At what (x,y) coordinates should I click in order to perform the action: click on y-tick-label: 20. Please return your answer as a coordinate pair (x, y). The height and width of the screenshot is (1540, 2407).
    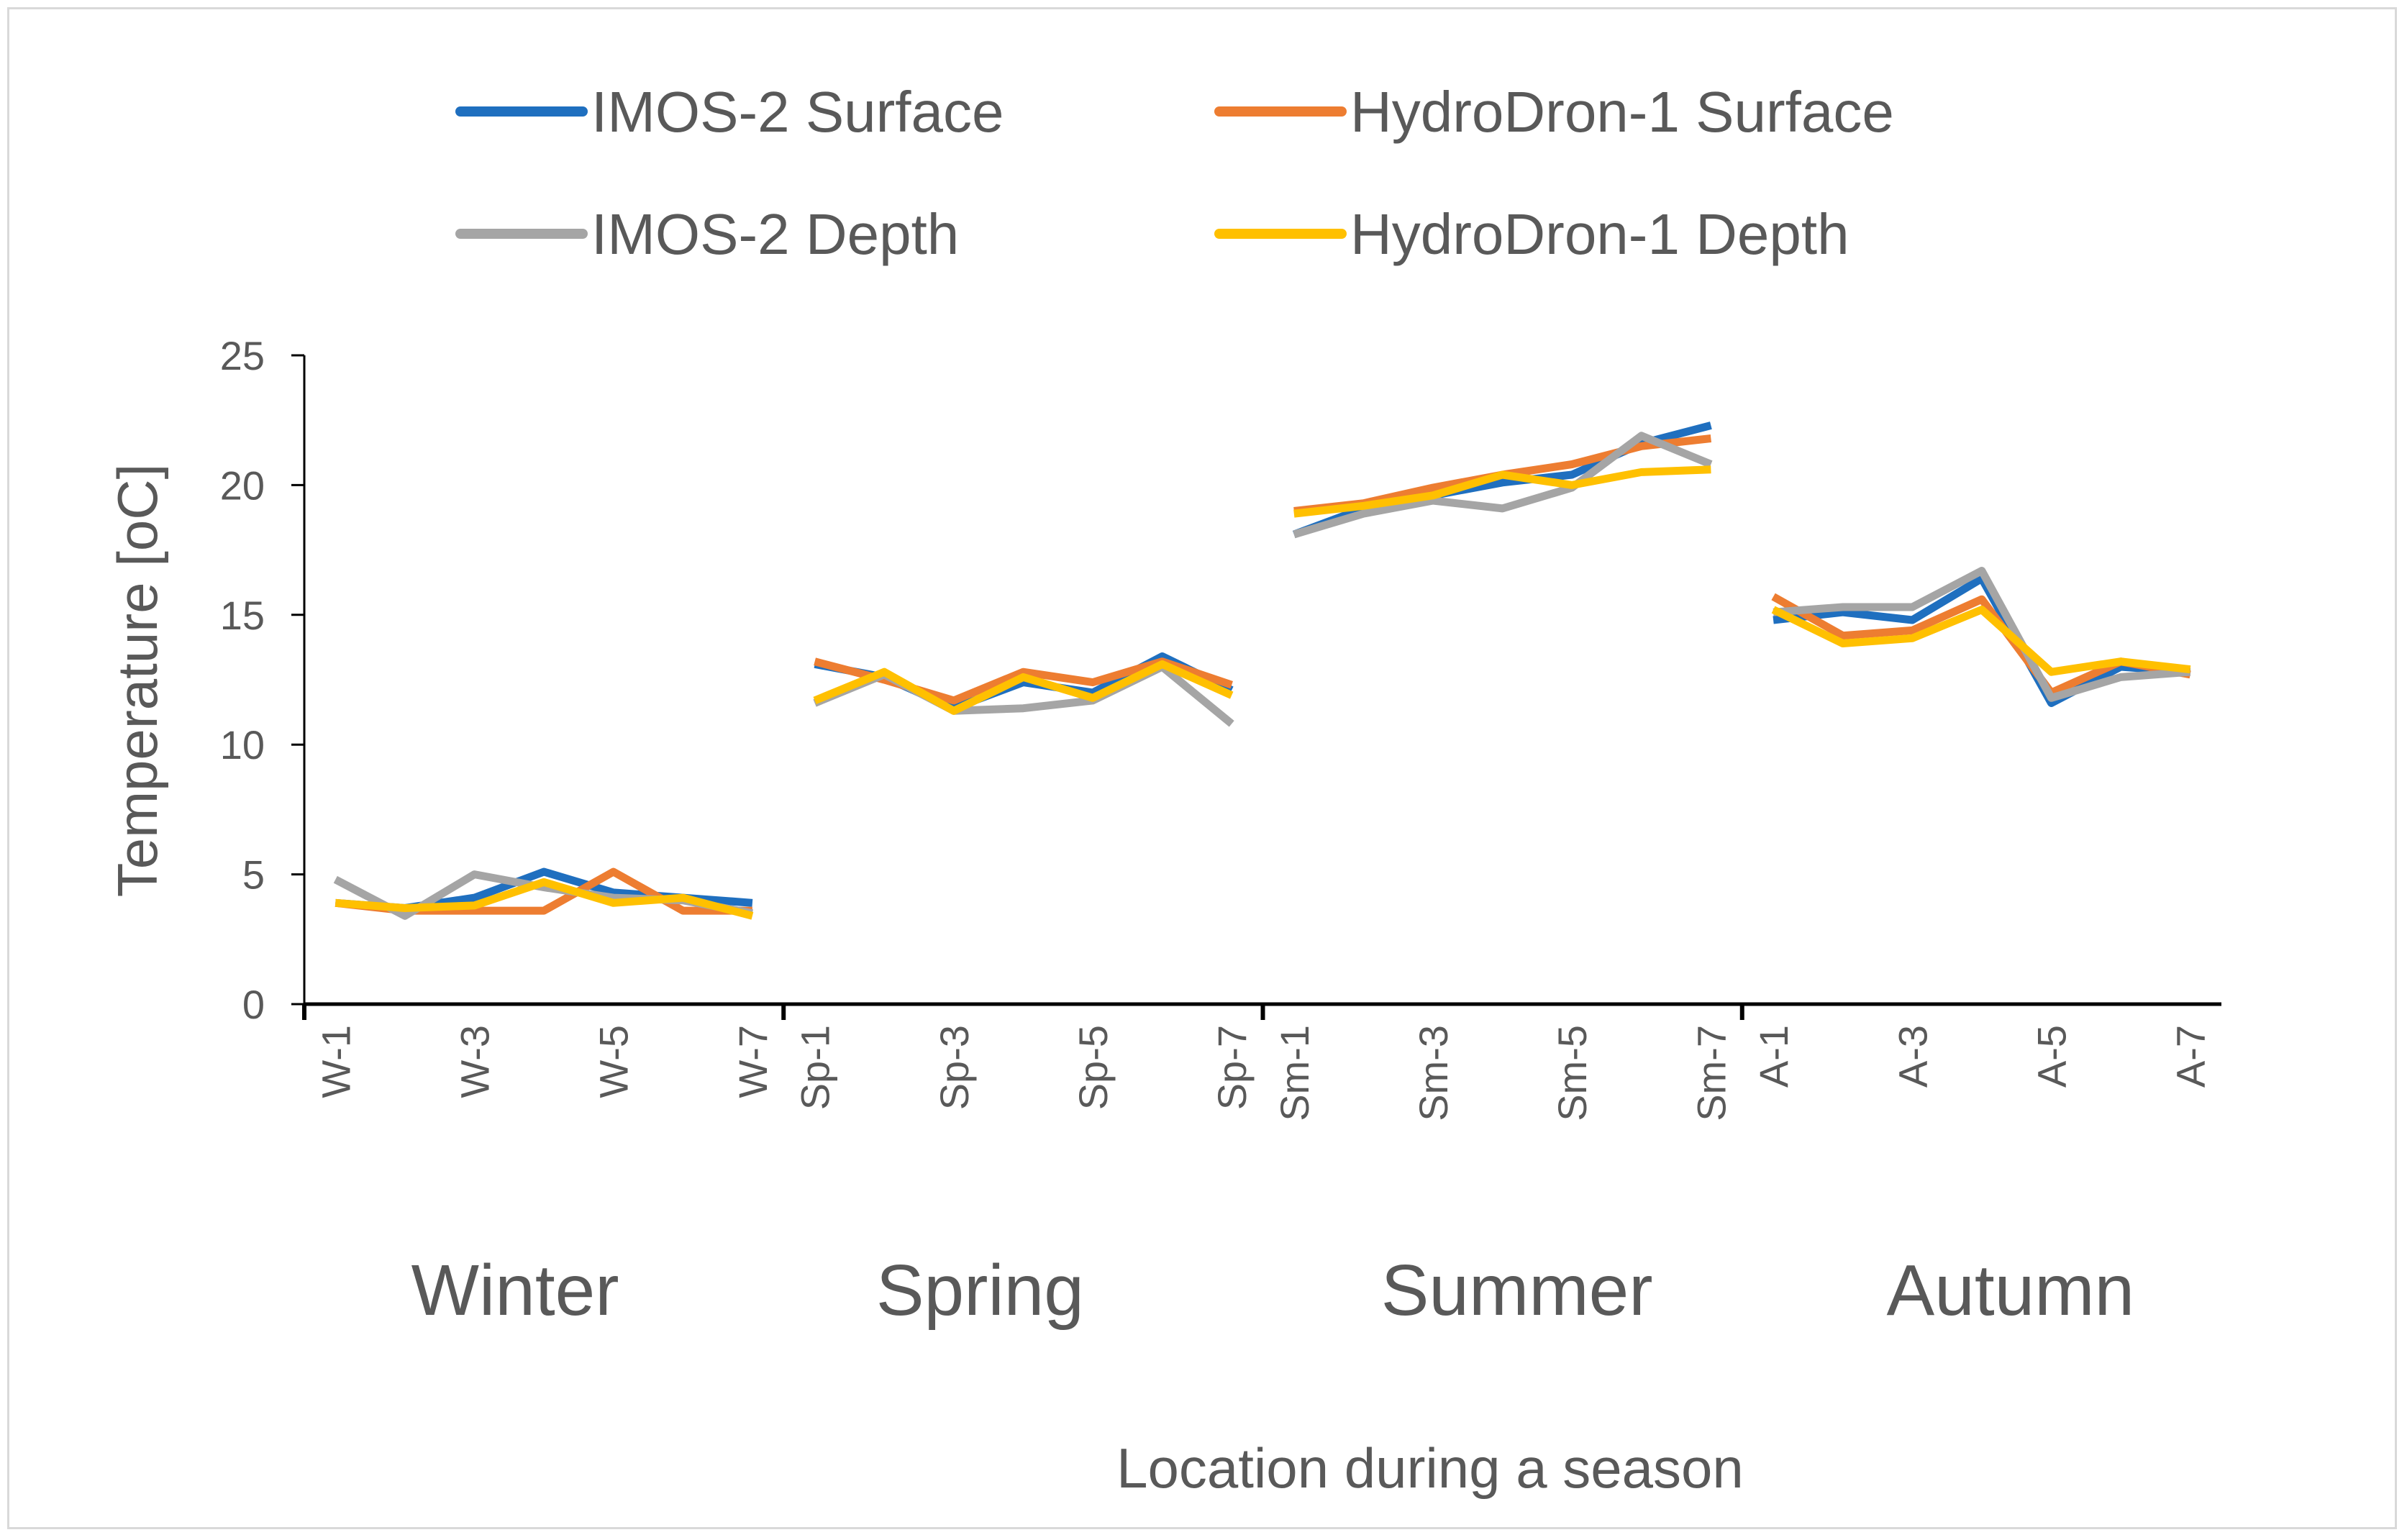
    Looking at the image, I should click on (243, 486).